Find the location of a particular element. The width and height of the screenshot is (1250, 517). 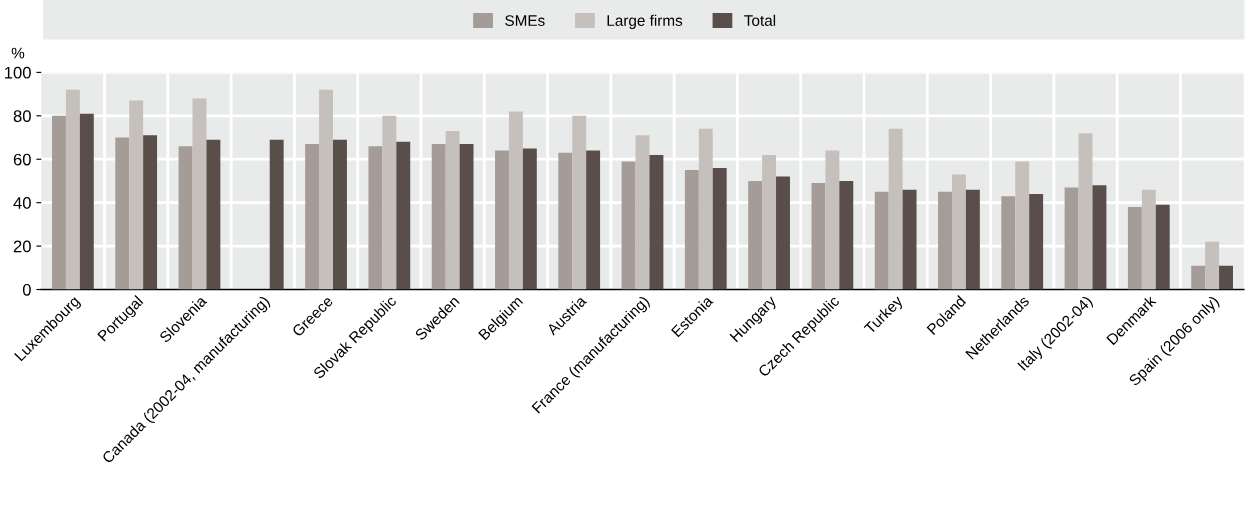

y-tick-label: 100 is located at coordinates (17, 72).